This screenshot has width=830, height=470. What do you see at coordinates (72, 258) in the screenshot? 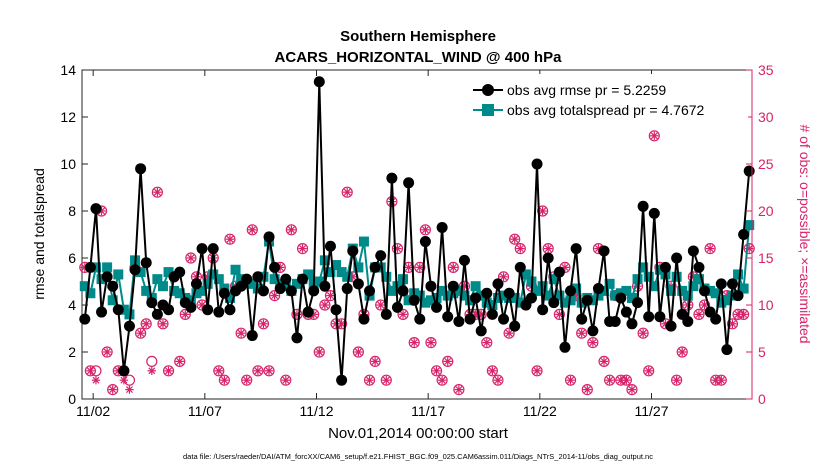
I see `y-tick-label: 6` at bounding box center [72, 258].